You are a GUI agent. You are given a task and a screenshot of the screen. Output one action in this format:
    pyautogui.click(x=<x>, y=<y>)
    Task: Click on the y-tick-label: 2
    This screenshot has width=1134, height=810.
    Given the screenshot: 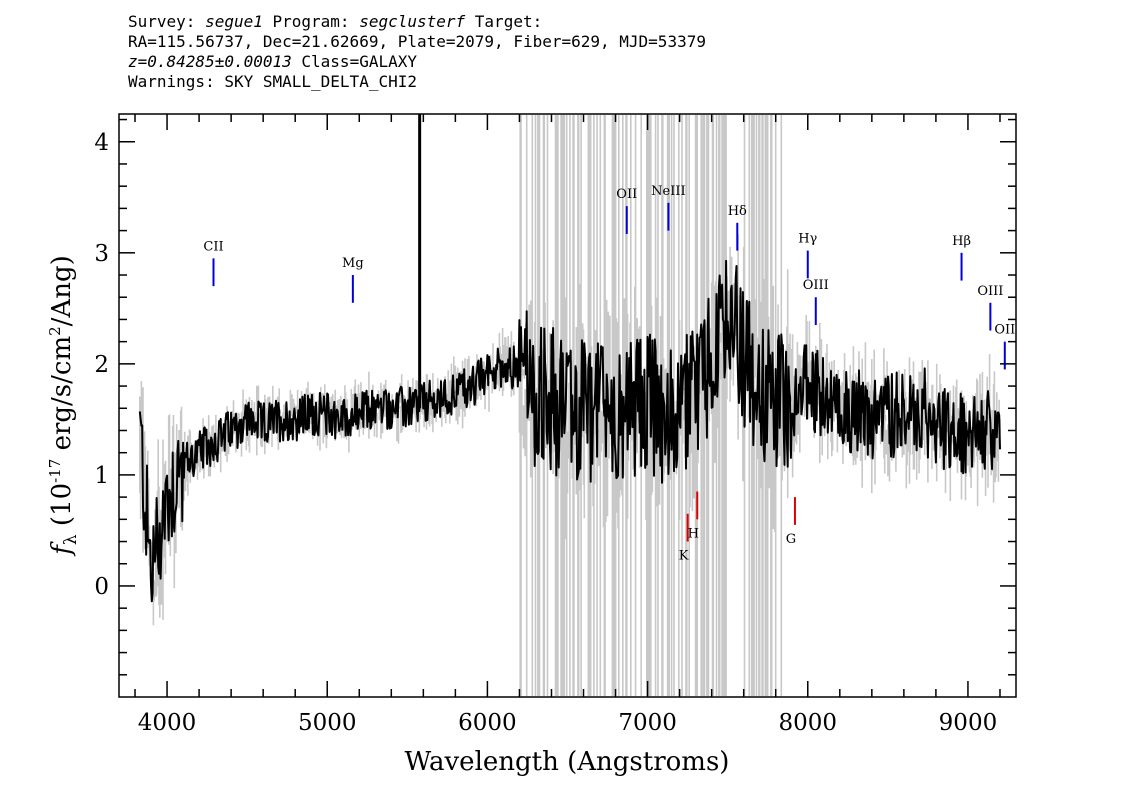 What is the action you would take?
    pyautogui.click(x=101, y=365)
    